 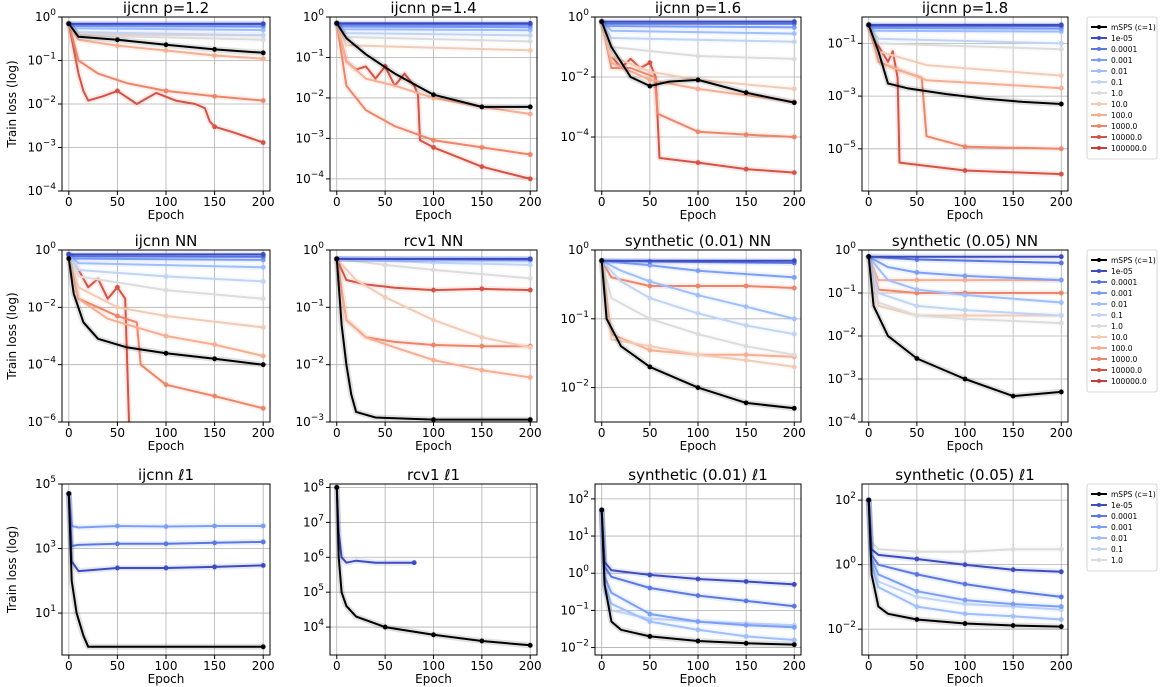 What do you see at coordinates (578, 535) in the screenshot?
I see `y-tick-label: 10¹` at bounding box center [578, 535].